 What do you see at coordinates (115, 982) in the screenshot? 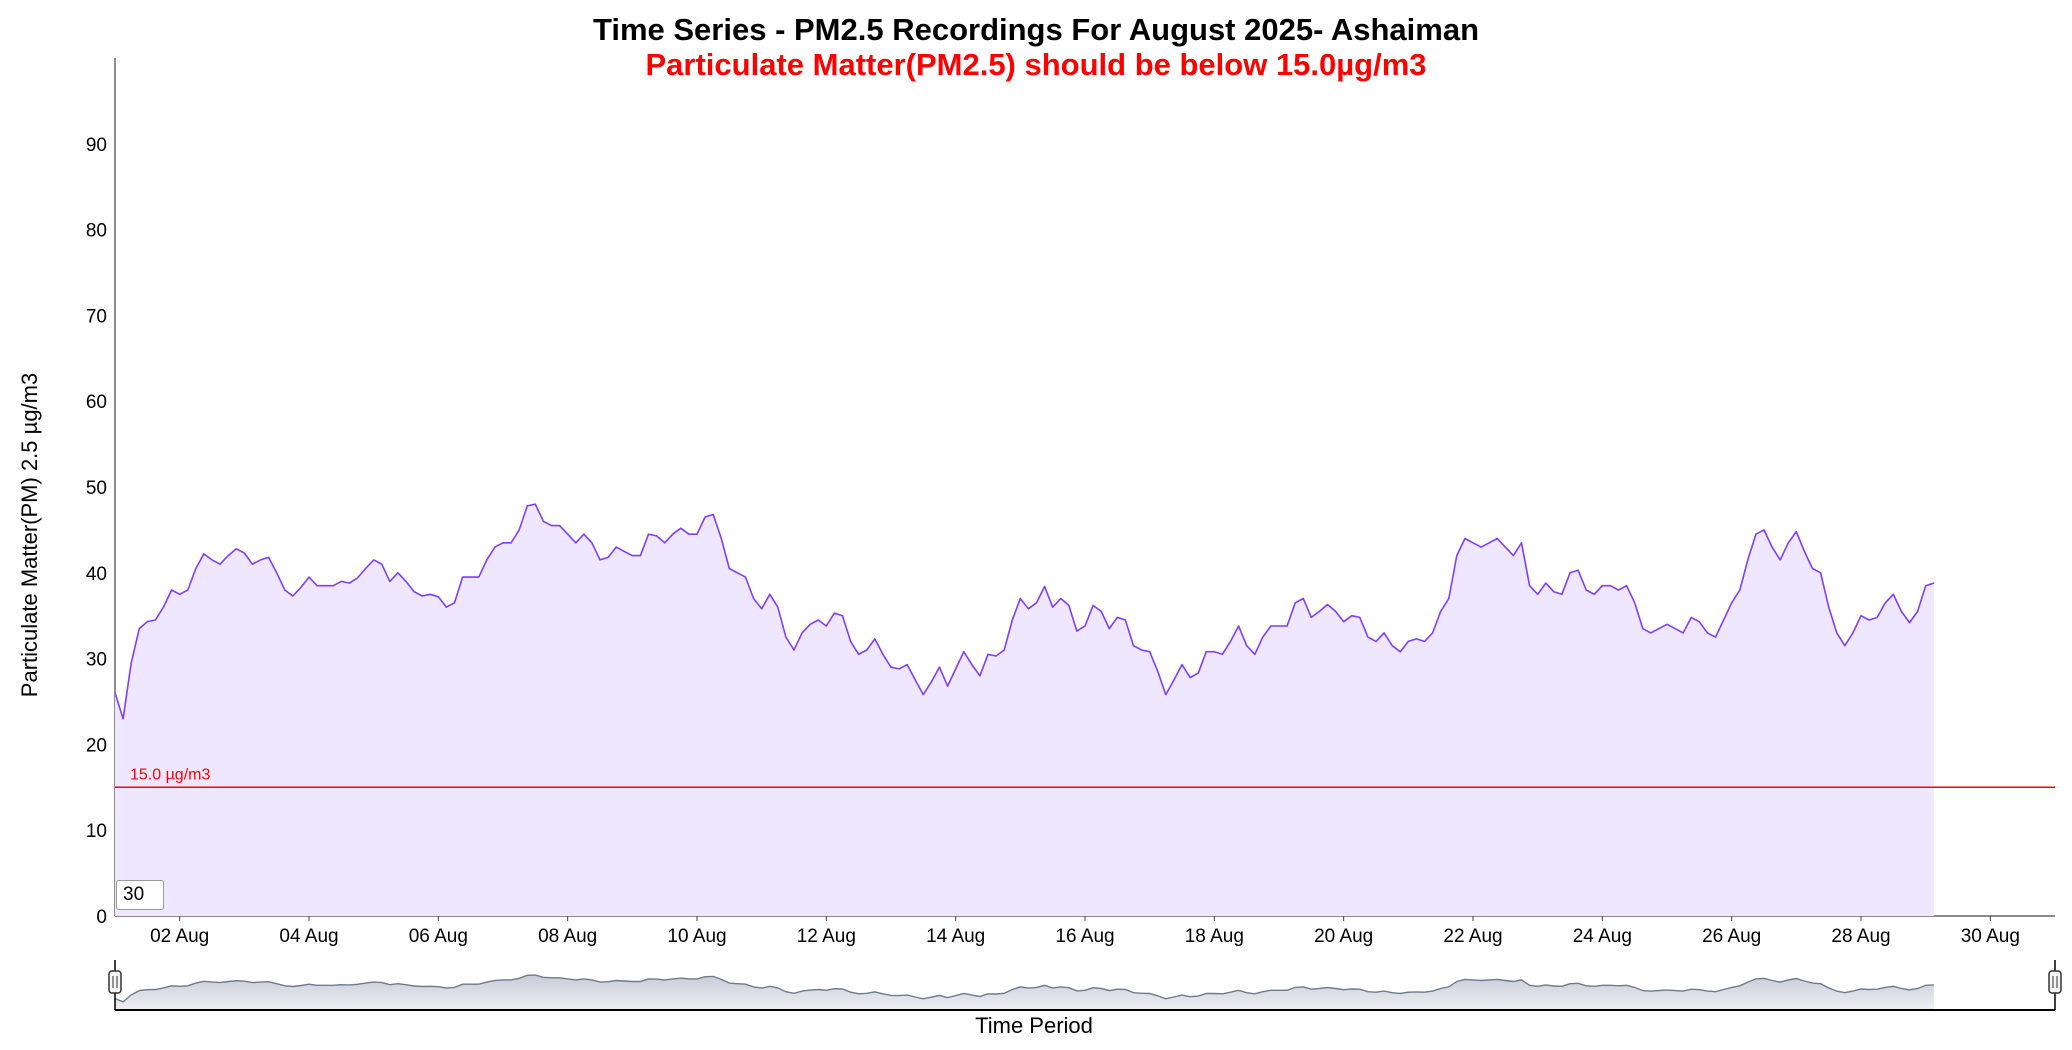
I see `navigator-left-handle` at bounding box center [115, 982].